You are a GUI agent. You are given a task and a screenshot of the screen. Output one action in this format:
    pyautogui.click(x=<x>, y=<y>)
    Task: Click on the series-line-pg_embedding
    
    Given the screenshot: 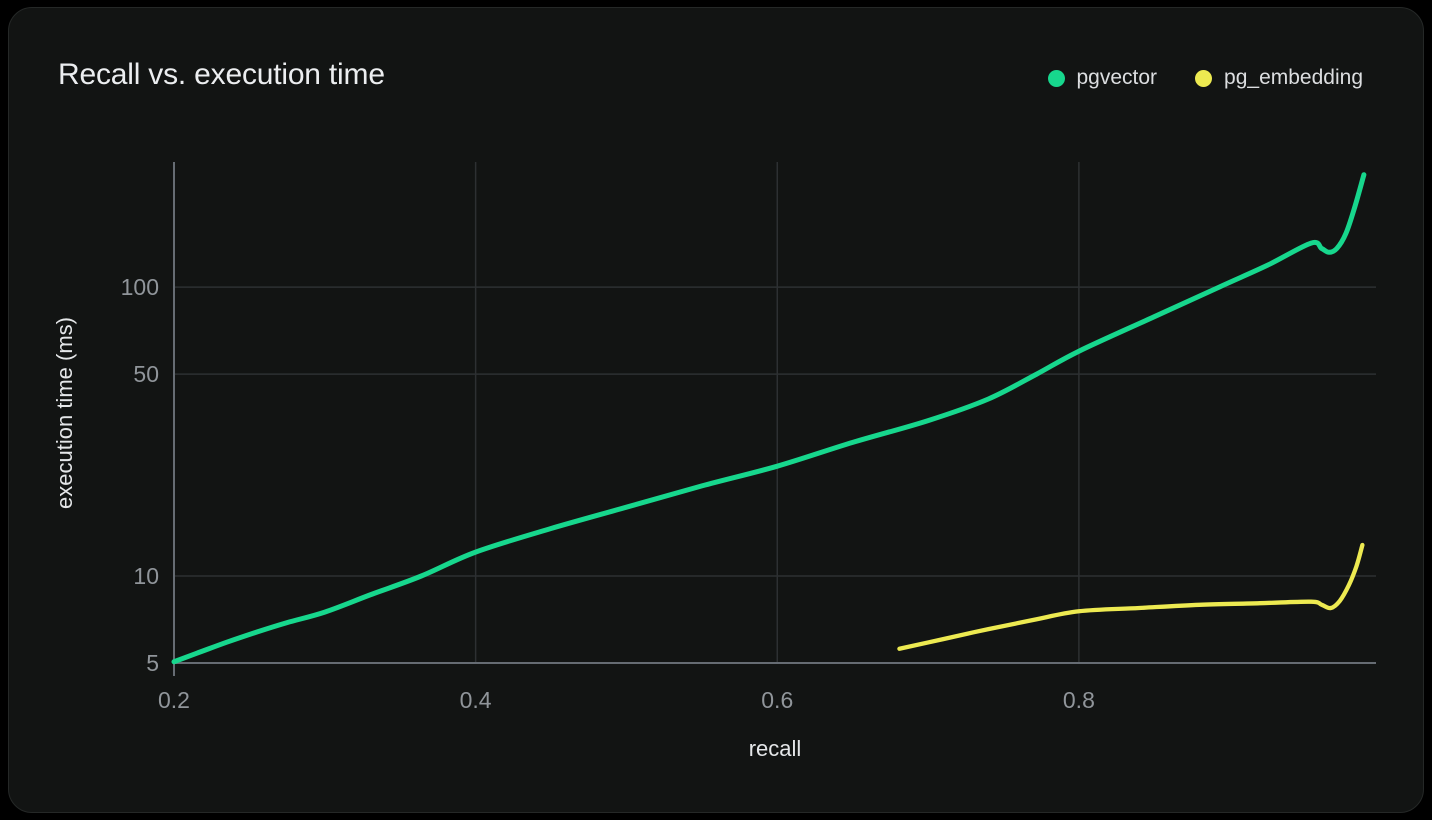 What is the action you would take?
    pyautogui.click(x=1131, y=596)
    